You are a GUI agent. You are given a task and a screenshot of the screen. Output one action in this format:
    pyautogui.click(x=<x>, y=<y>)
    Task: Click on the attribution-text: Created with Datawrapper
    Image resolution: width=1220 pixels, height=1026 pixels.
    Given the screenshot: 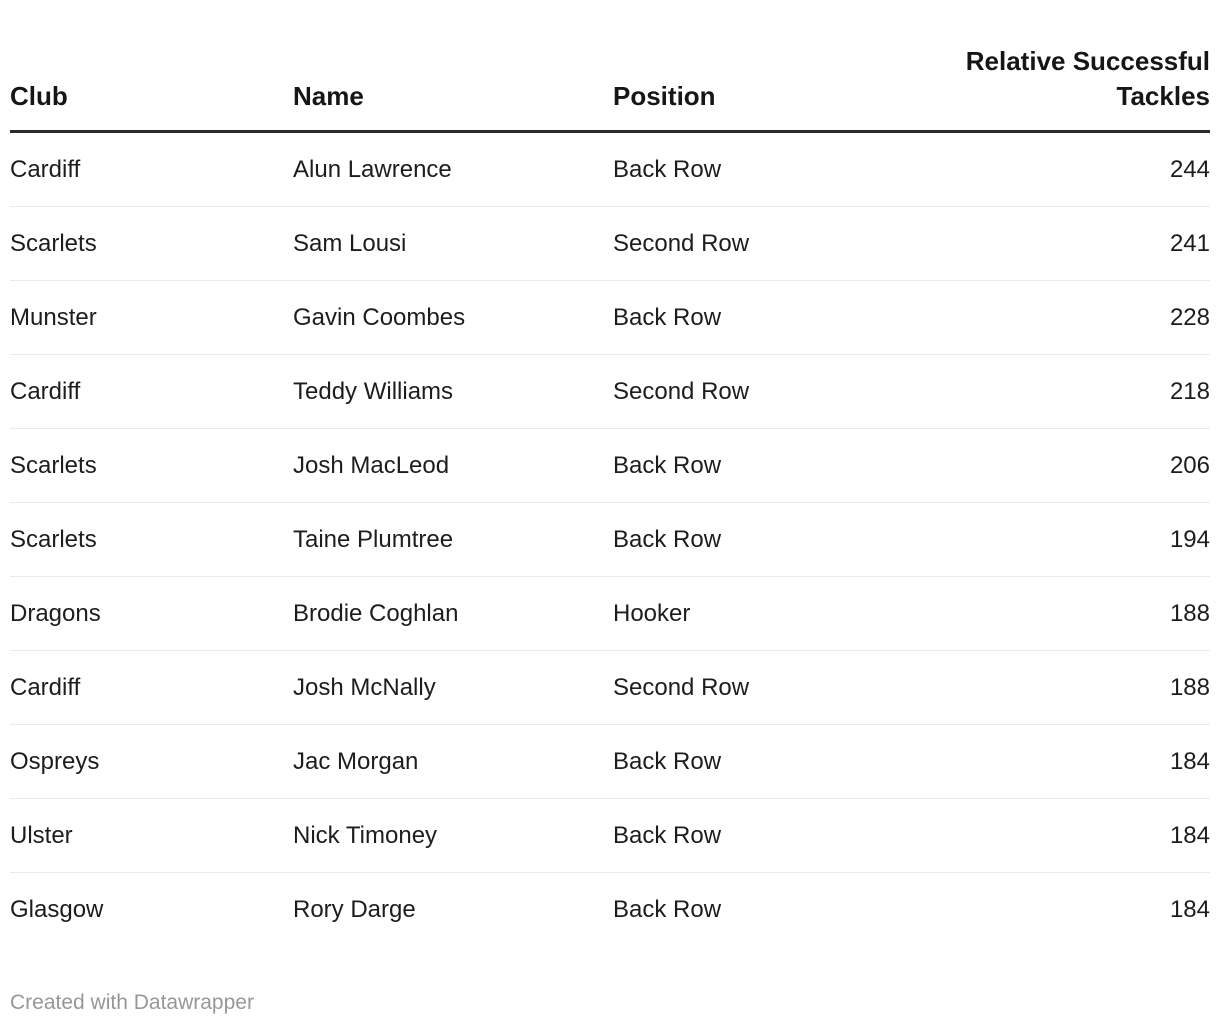 What is the action you would take?
    pyautogui.click(x=132, y=1003)
    